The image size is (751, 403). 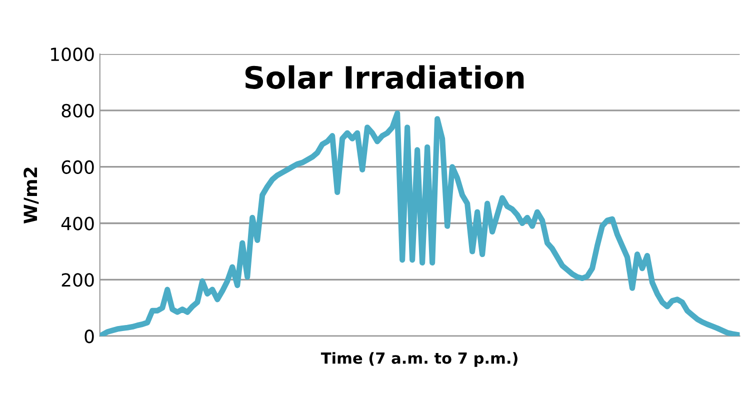 What do you see at coordinates (78, 280) in the screenshot?
I see `y-tick-label: 200` at bounding box center [78, 280].